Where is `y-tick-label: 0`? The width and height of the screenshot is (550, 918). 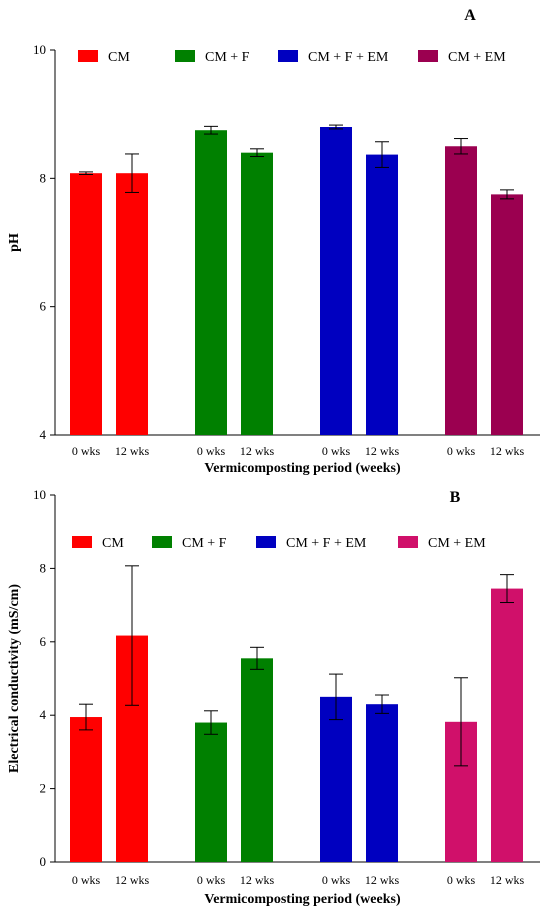 y-tick-label: 0 is located at coordinates (43, 861).